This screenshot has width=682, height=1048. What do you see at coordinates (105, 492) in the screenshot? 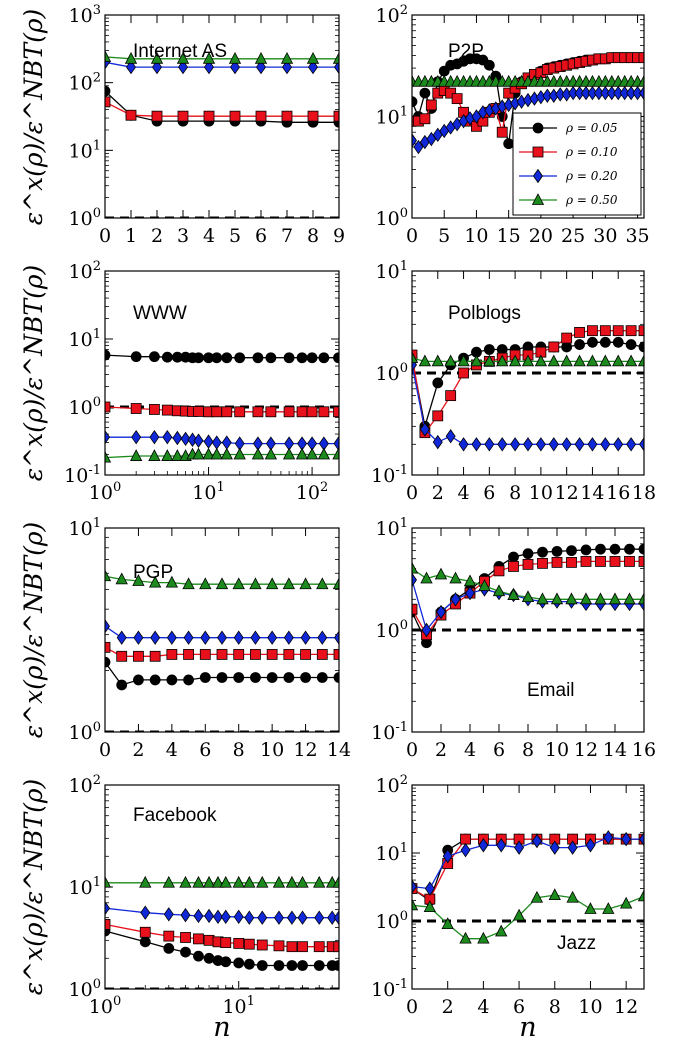
I see `x-tick-label: 100` at bounding box center [105, 492].